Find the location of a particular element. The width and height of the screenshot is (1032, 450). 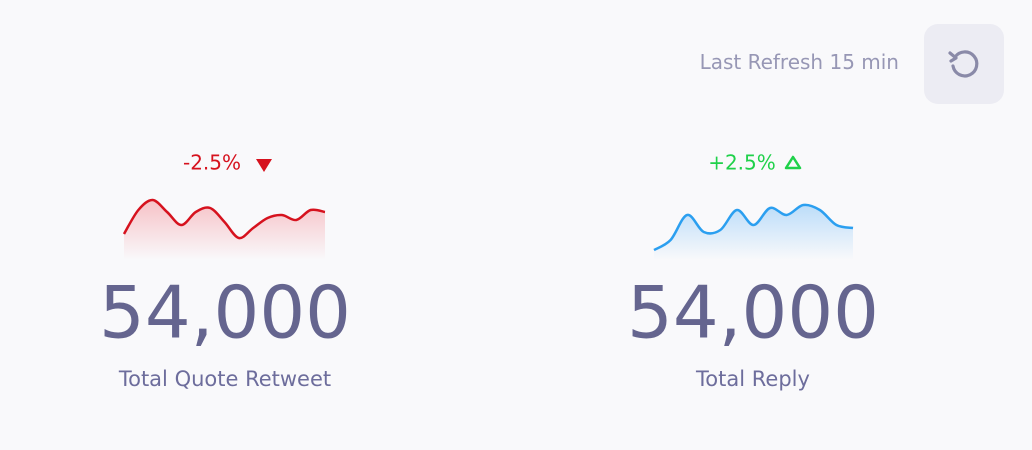

refresh-button is located at coordinates (964, 64).